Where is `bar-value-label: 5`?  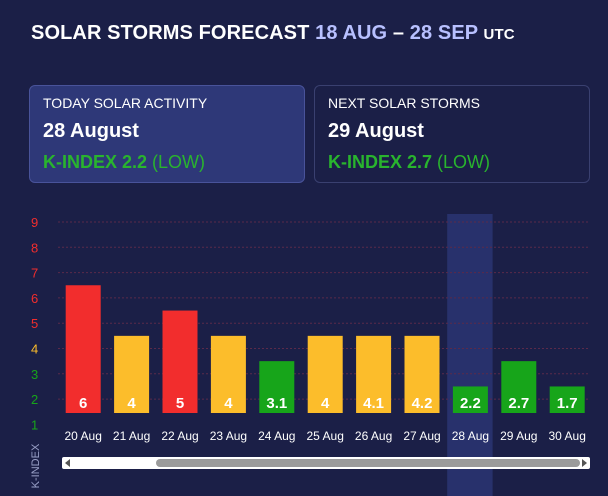 bar-value-label: 5 is located at coordinates (180, 403).